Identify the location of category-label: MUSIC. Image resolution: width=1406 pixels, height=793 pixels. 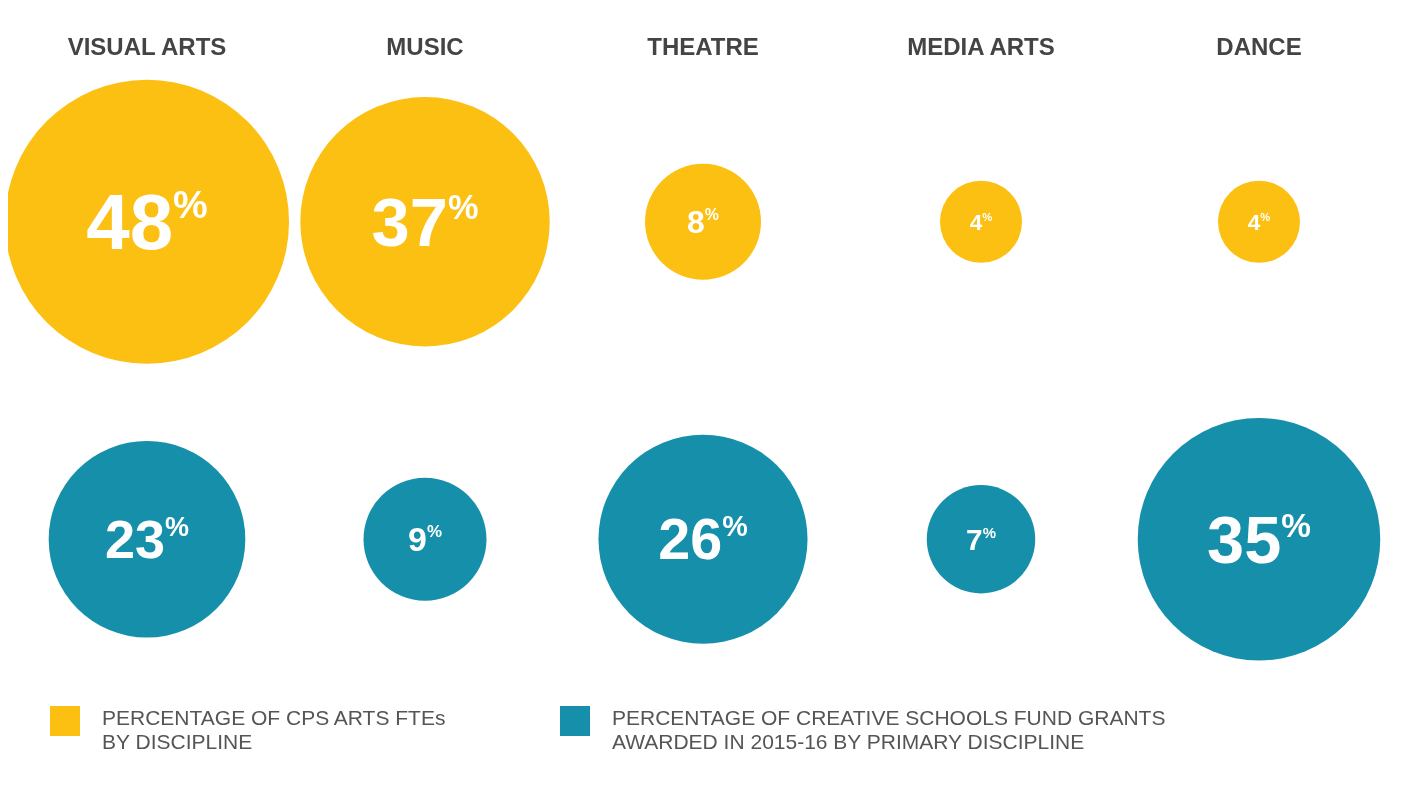
(425, 46).